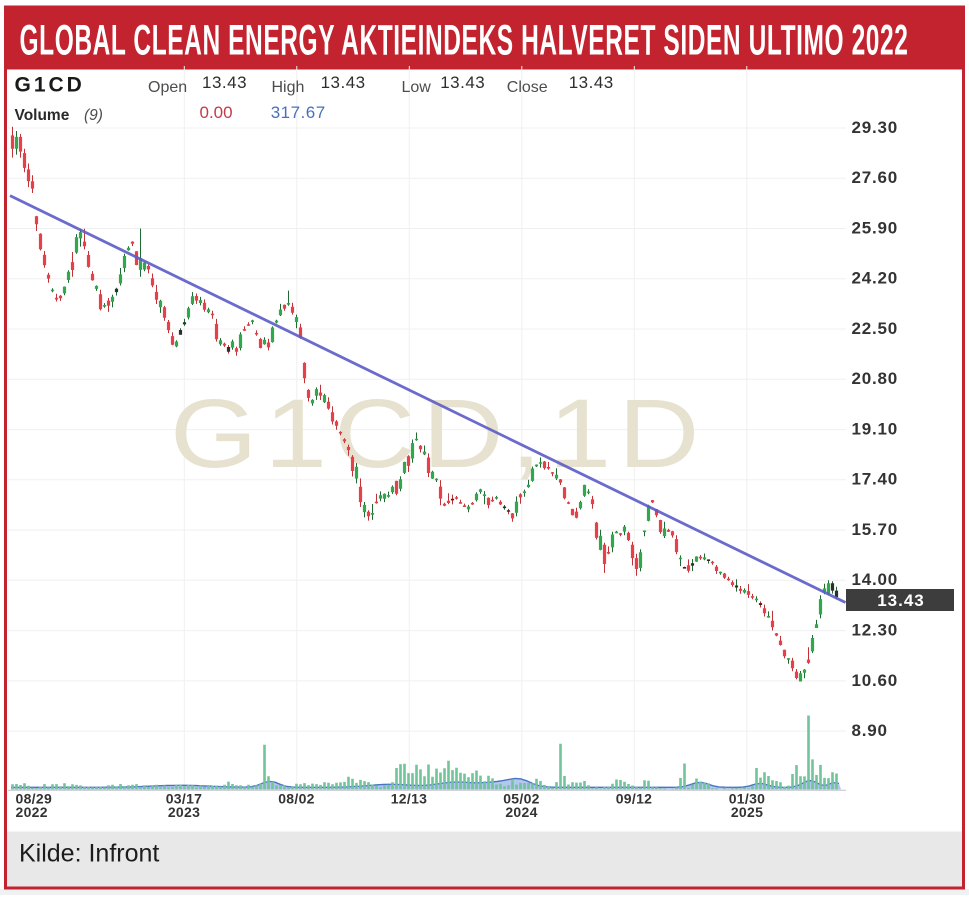 The height and width of the screenshot is (900, 969). Describe the element at coordinates (521, 812) in the screenshot. I see `svg-text: 2024` at that location.